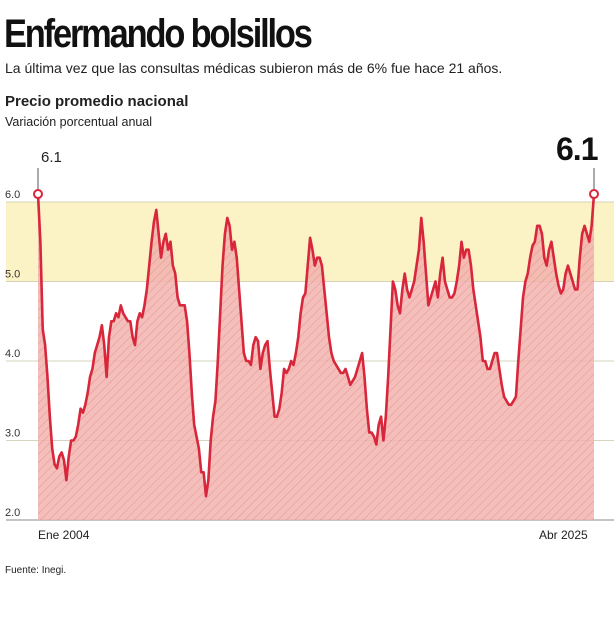 Image resolution: width=616 pixels, height=620 pixels. Describe the element at coordinates (79, 122) in the screenshot. I see `chart-subtitle: Variación porcentual anual` at that location.